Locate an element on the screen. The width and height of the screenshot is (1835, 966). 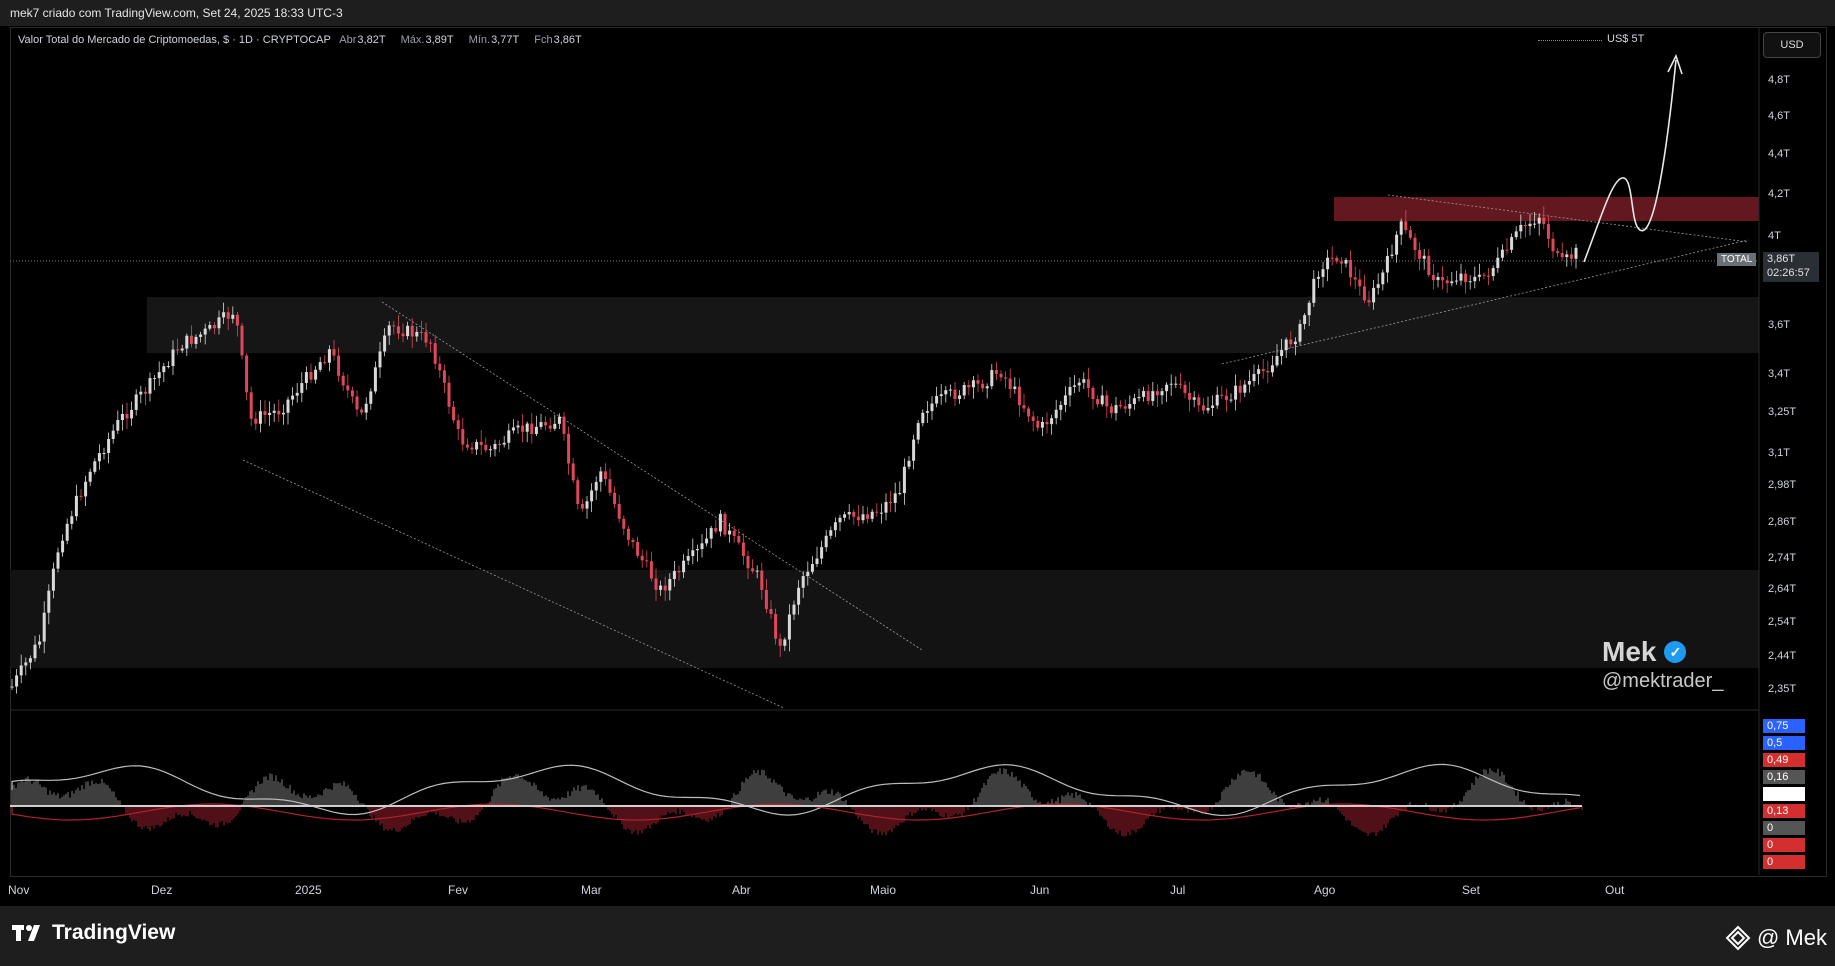
footer-bar is located at coordinates (917, 936).